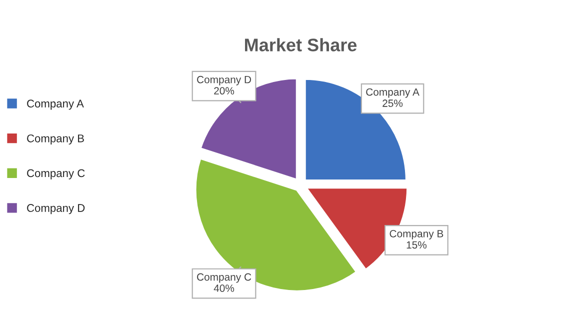 This screenshot has height=330, width=567. Describe the element at coordinates (301, 45) in the screenshot. I see `chart-title: Market Share` at that location.